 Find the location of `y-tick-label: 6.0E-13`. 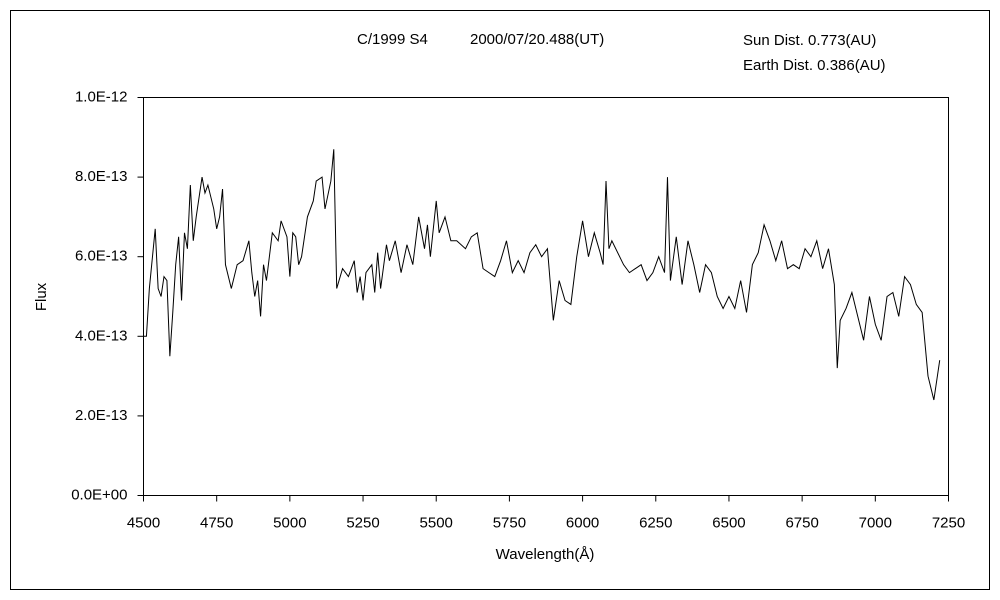

y-tick-label: 6.0E-13 is located at coordinates (101, 256).